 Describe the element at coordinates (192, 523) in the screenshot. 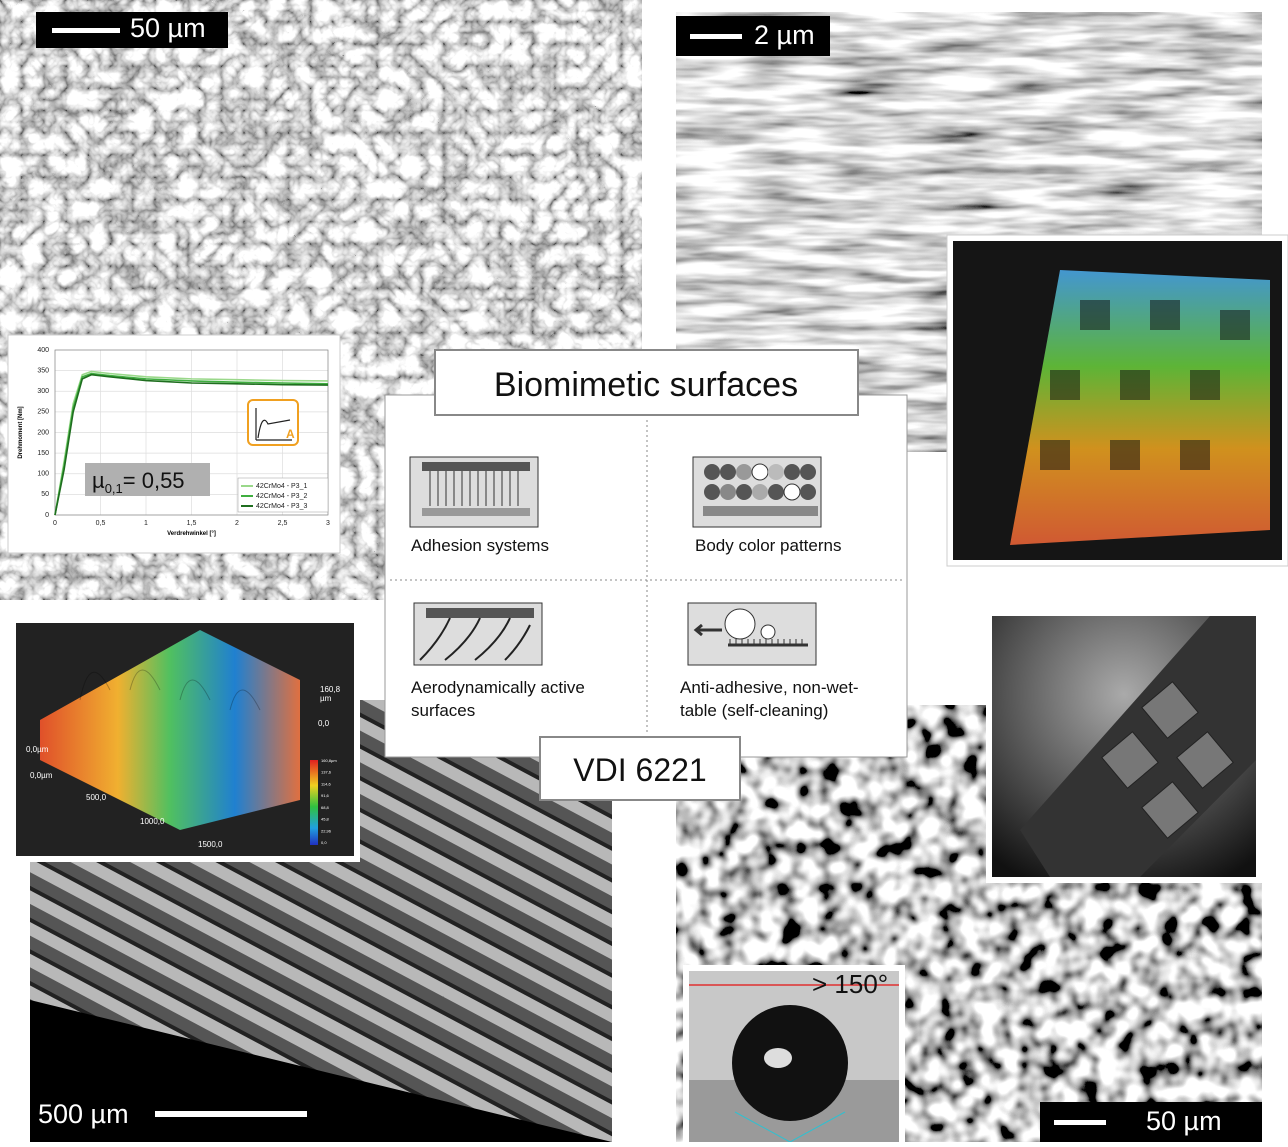

I see `x-tick-label: 1,5` at that location.